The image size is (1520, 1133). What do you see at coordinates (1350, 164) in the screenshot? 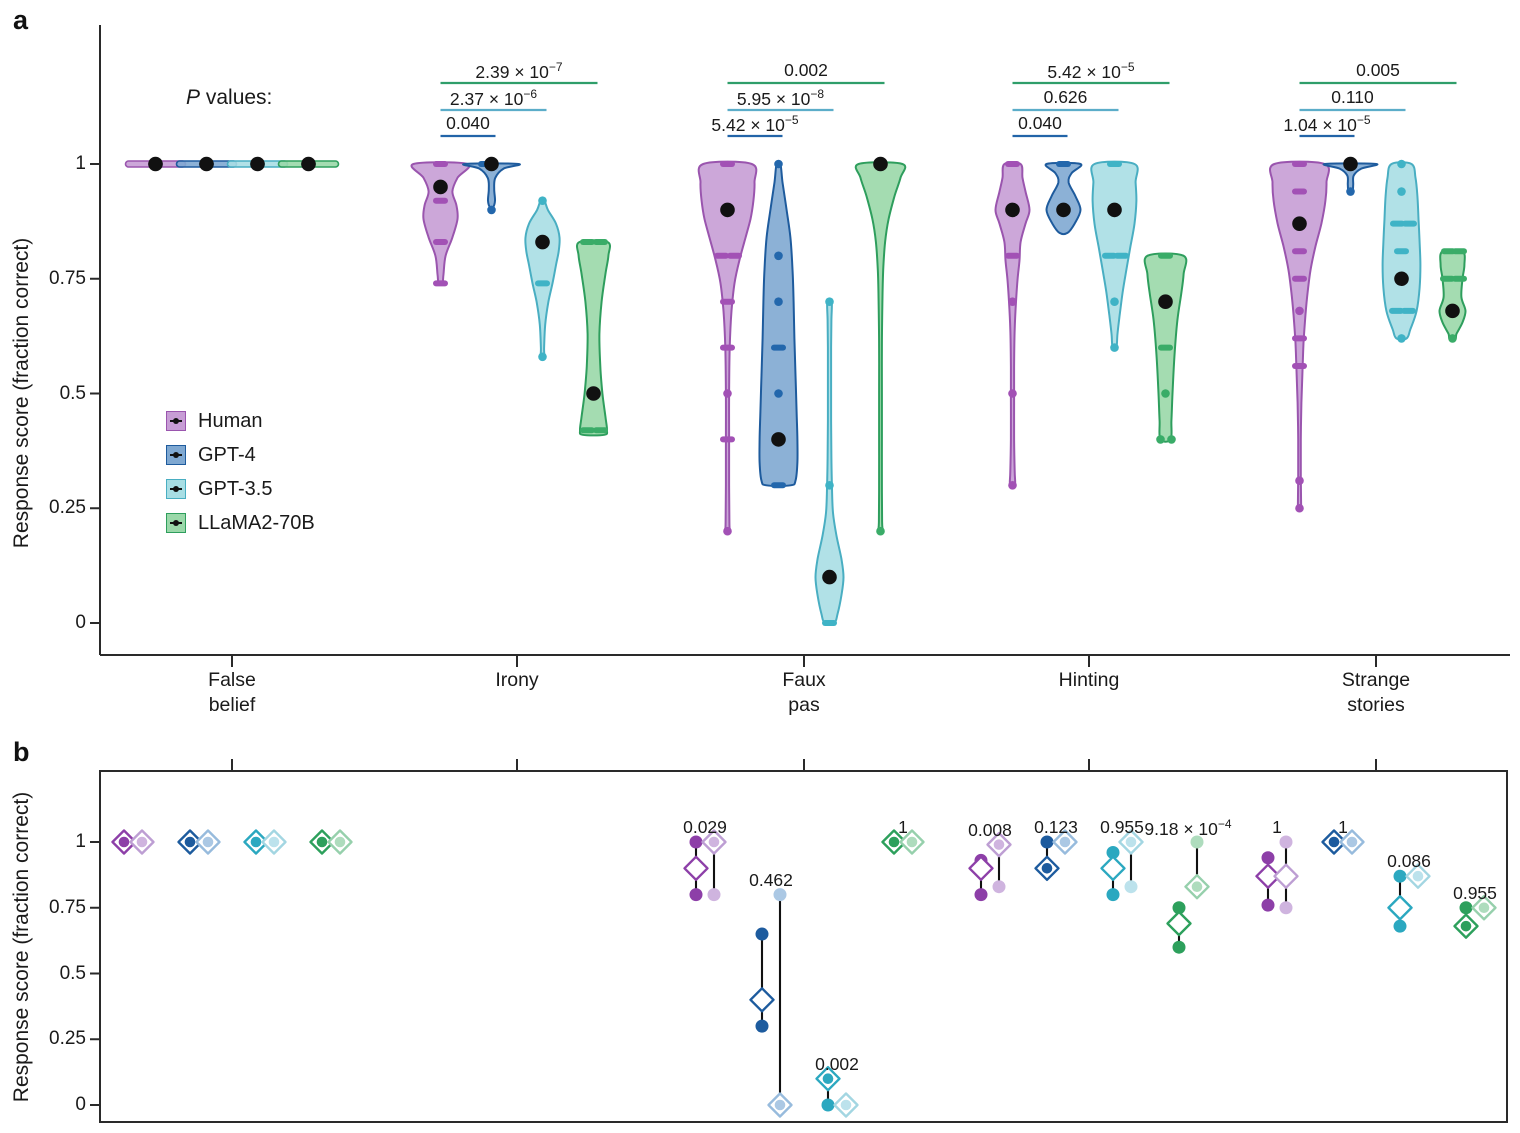
I see `violin-strange-stories-gpt4-median-dot` at bounding box center [1350, 164].